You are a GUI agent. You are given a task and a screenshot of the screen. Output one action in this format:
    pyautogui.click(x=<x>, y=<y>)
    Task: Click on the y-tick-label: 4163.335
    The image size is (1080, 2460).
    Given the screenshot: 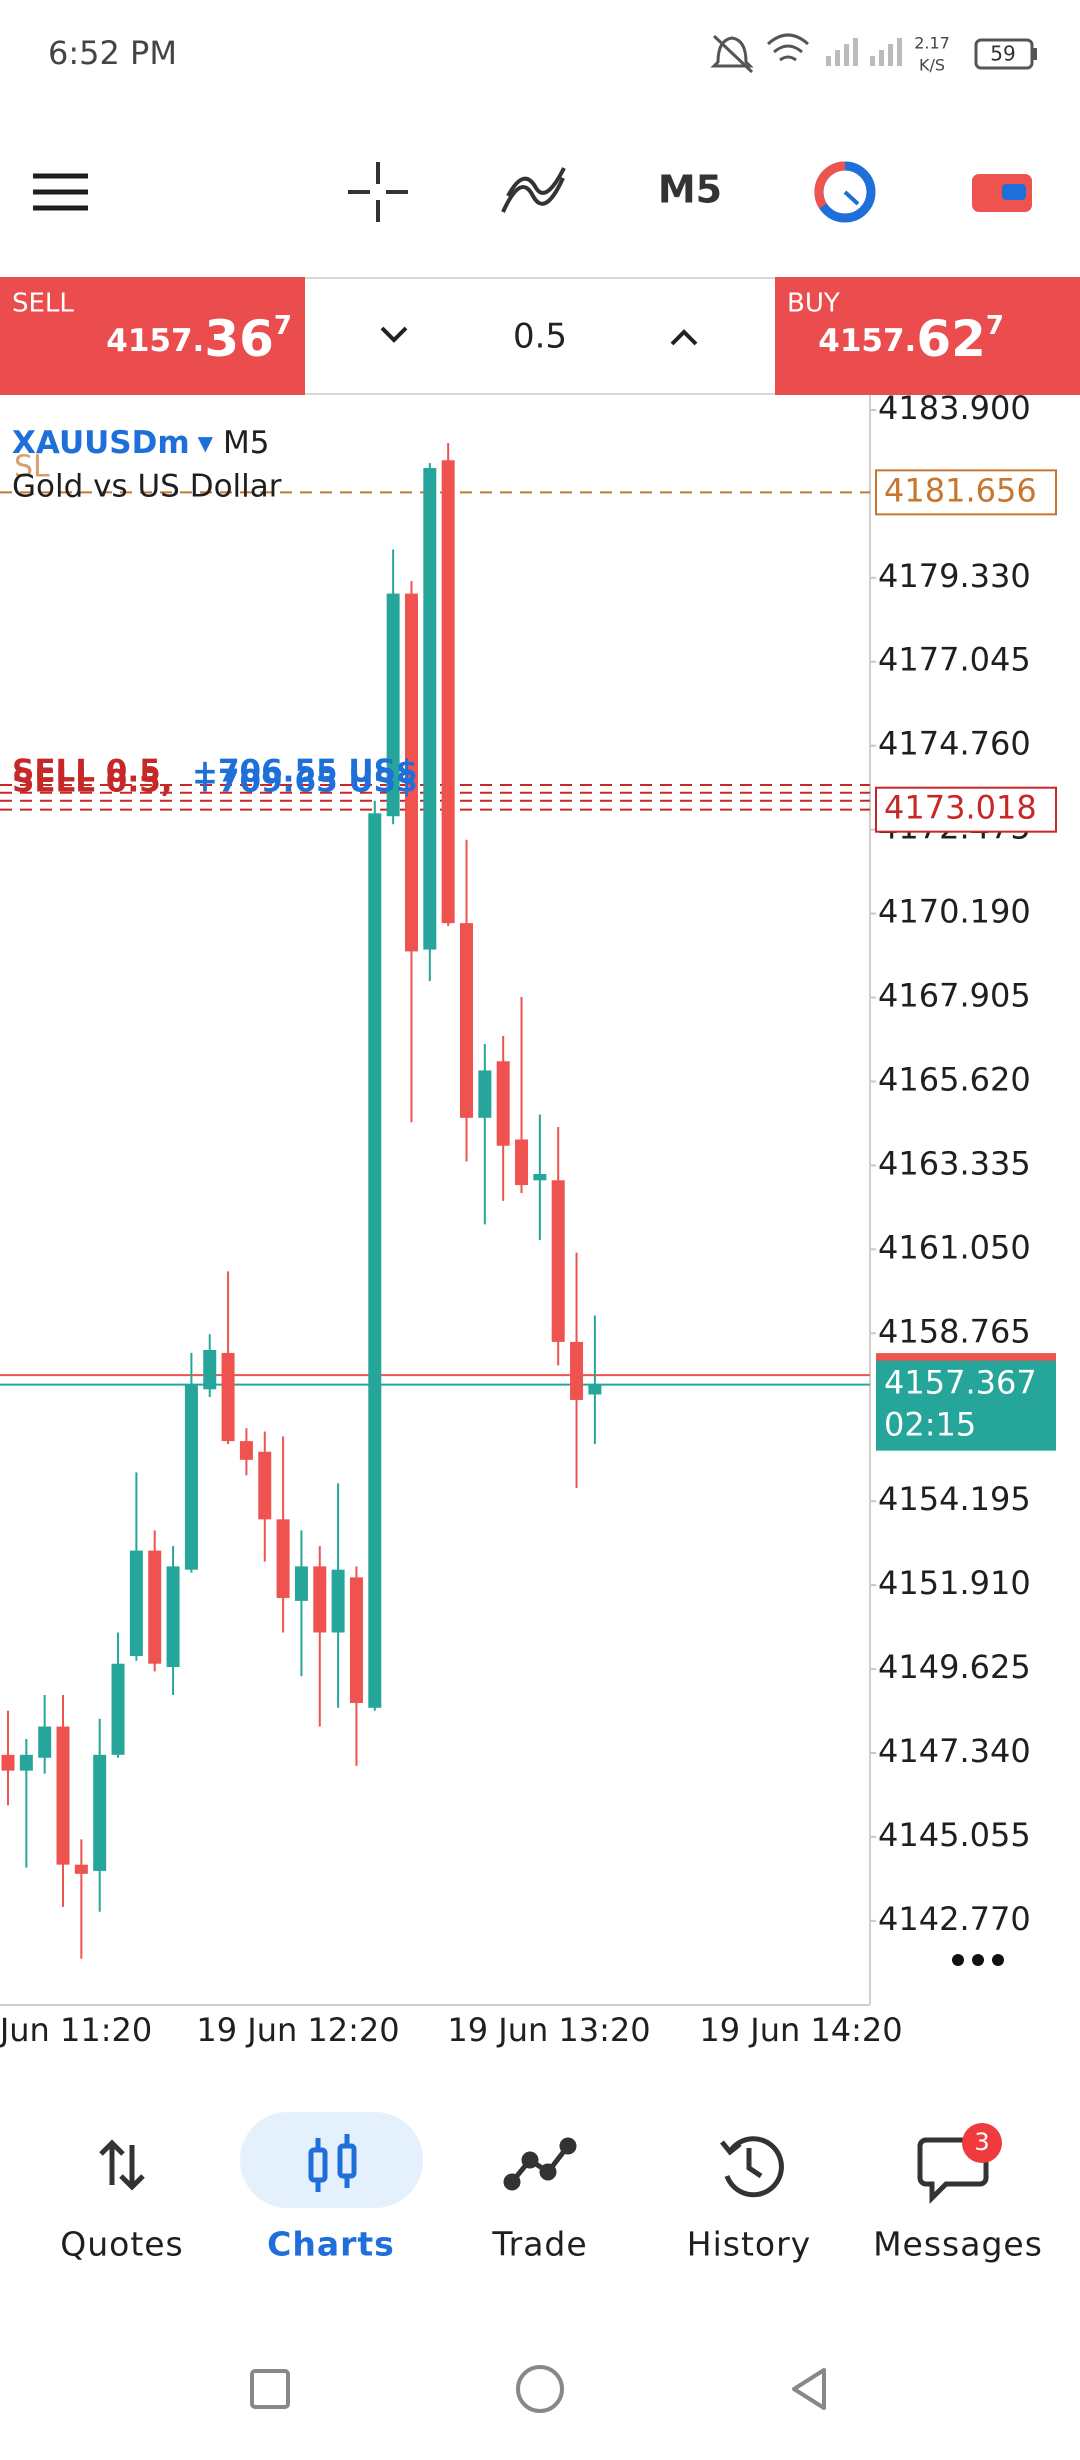 What is the action you would take?
    pyautogui.click(x=954, y=1163)
    